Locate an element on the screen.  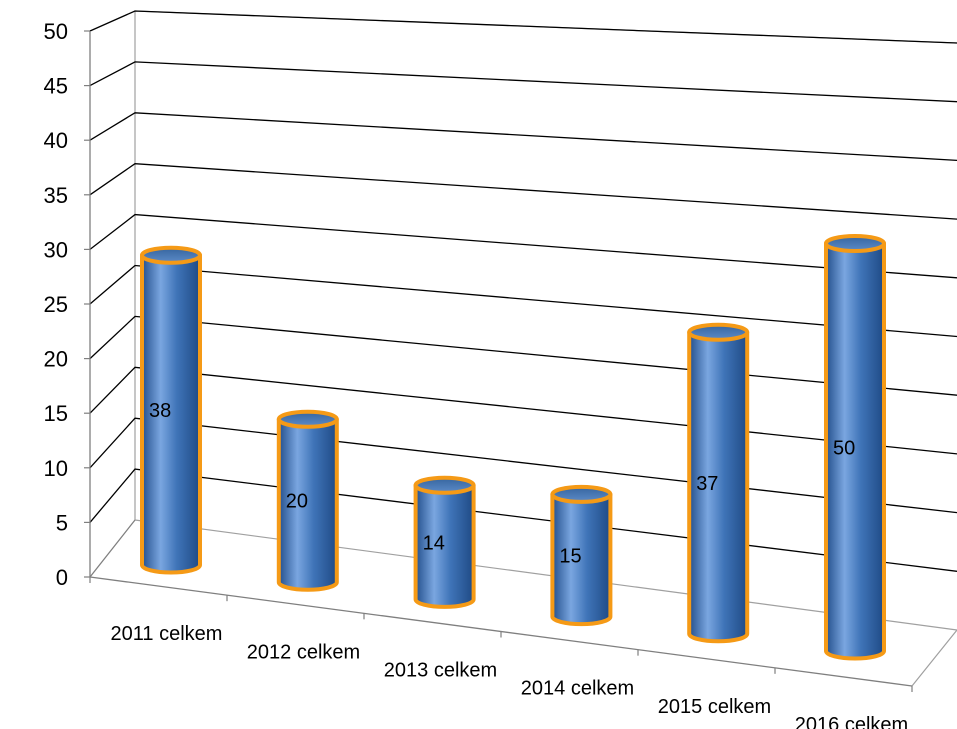
data-label: 38 is located at coordinates (160, 411).